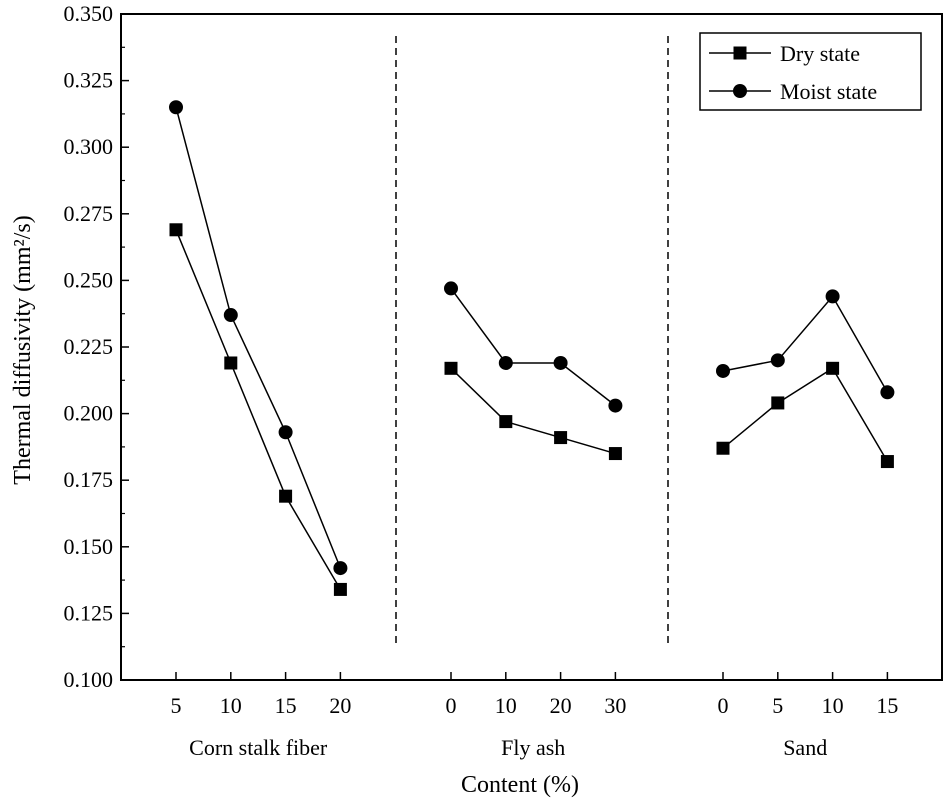 This screenshot has height=806, width=950. What do you see at coordinates (89, 679) in the screenshot?
I see `y-tick-label: 0.100` at bounding box center [89, 679].